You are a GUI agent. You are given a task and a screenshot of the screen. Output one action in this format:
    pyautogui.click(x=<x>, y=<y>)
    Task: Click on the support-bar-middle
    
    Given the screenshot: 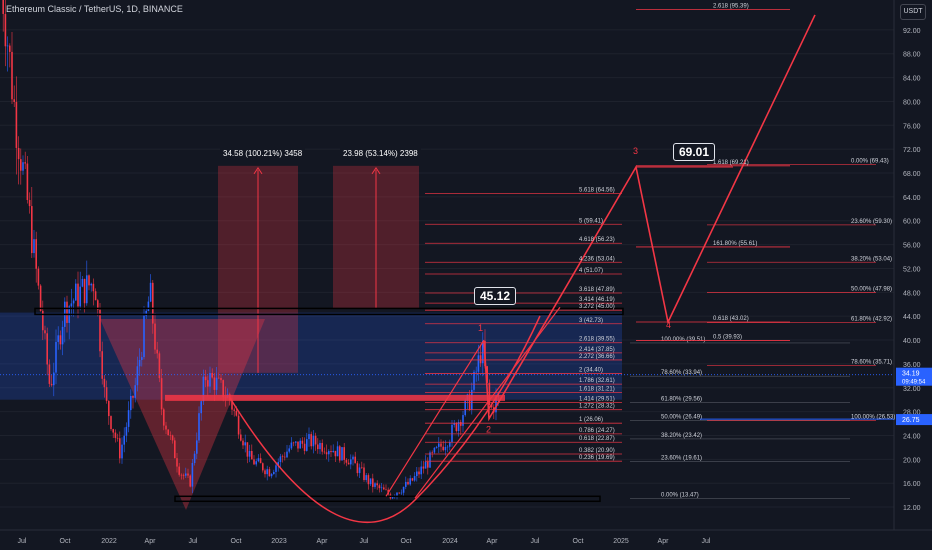 What is the action you would take?
    pyautogui.click(x=335, y=397)
    